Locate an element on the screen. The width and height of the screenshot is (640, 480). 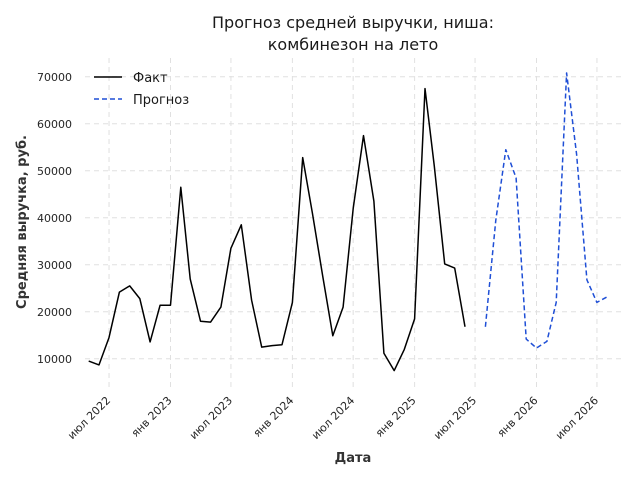
y-tick-label: 30000 is located at coordinates (54, 265).